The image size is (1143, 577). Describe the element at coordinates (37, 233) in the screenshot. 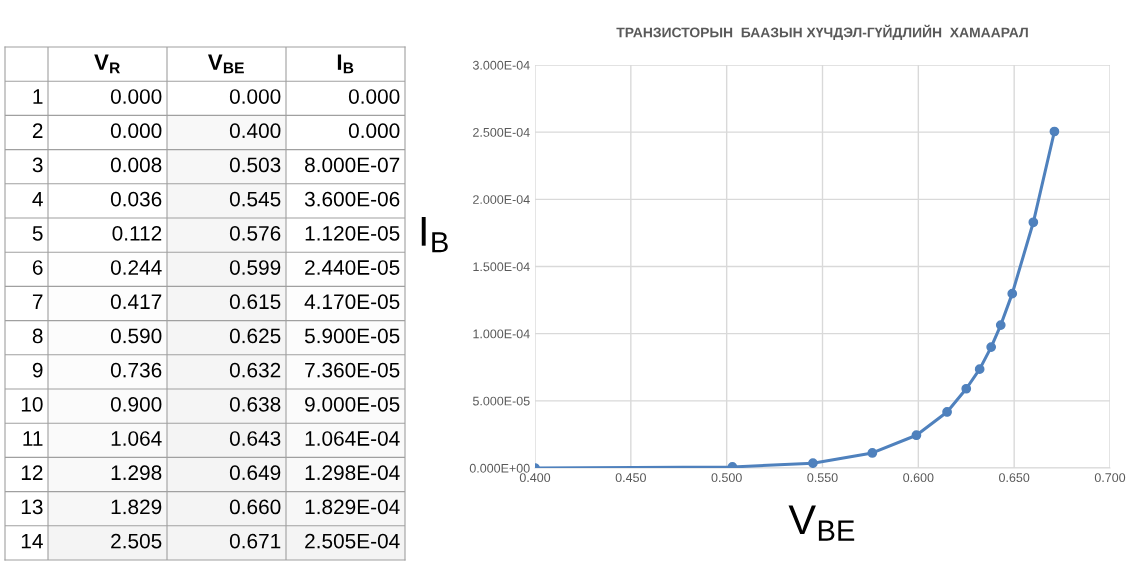

I see `y-tick-label: 5` at that location.